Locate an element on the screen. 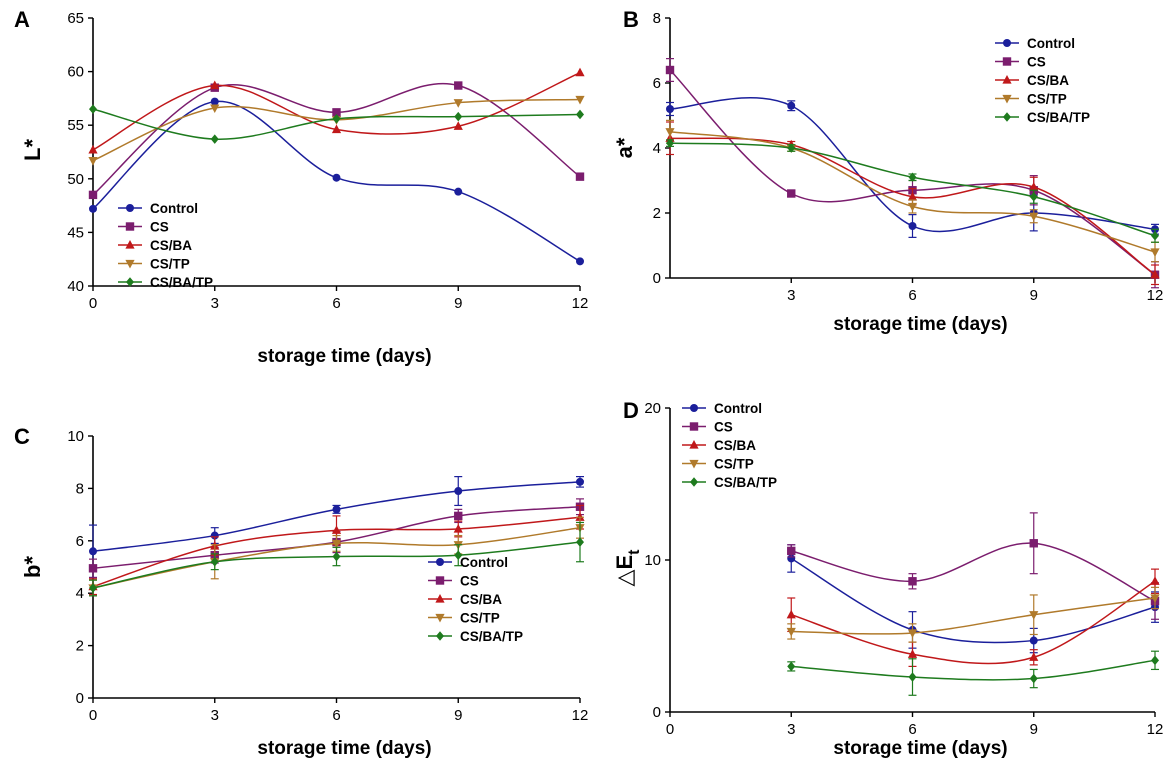  panel-d-letter: D is located at coordinates (631, 410).